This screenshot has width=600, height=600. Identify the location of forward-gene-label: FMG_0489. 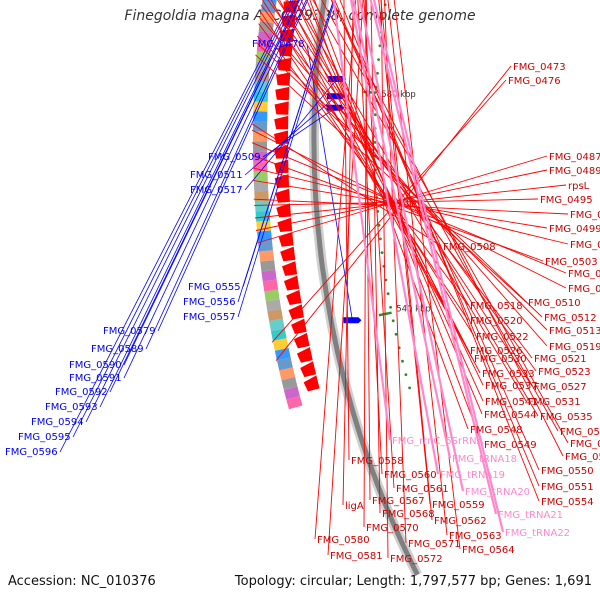
(574, 171).